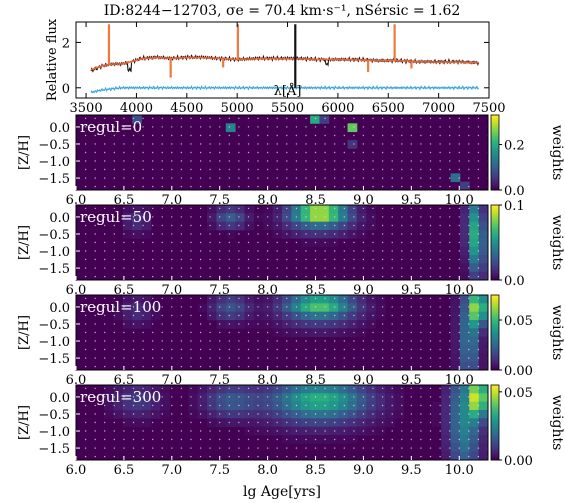 The height and width of the screenshot is (503, 565). What do you see at coordinates (438, 108) in the screenshot?
I see `spectrum-x-tick-label: 7000` at bounding box center [438, 108].